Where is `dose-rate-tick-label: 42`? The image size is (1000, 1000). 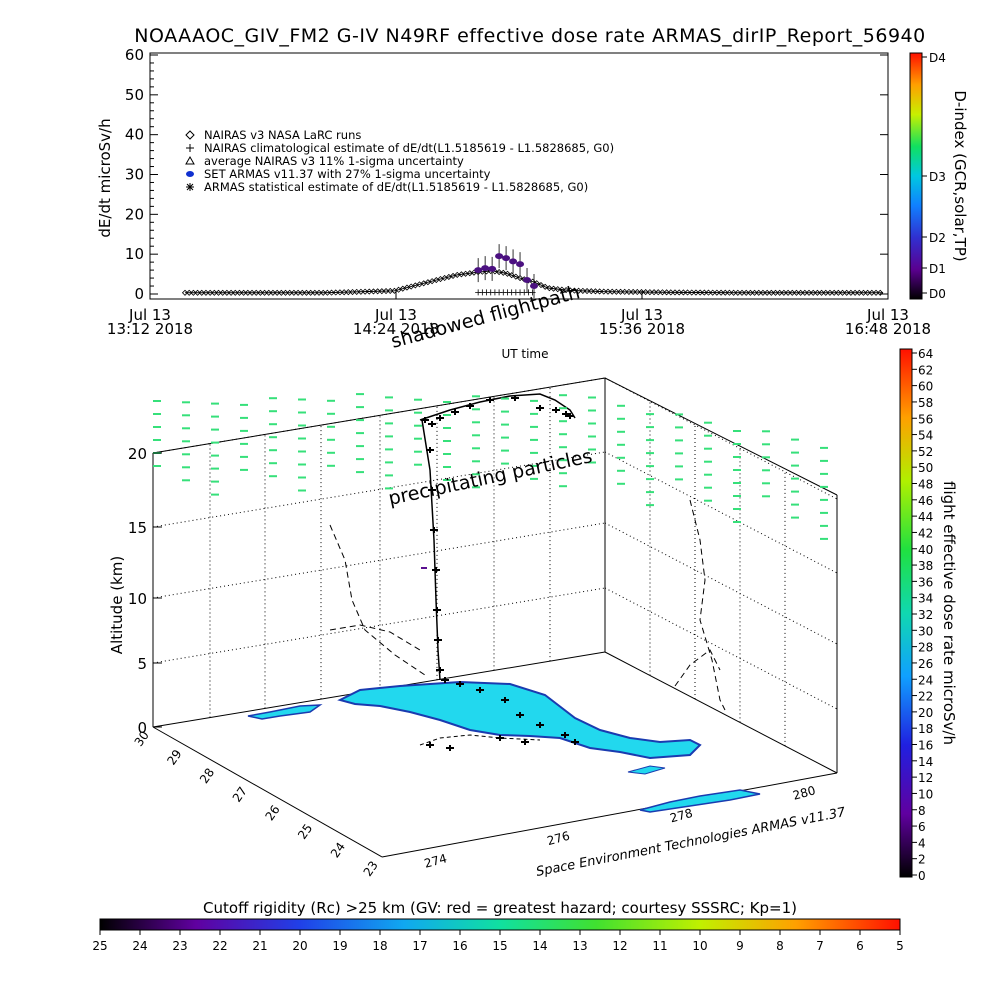 dose-rate-tick-label: 42 is located at coordinates (925, 533).